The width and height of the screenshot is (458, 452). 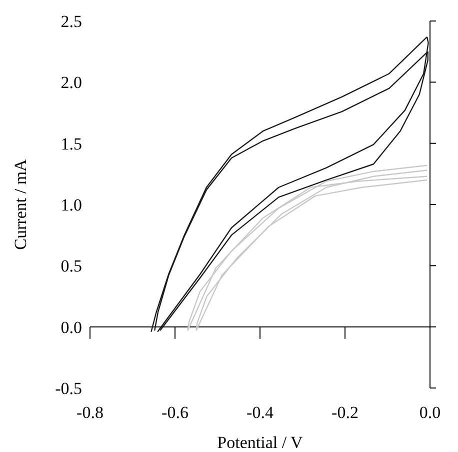 What do you see at coordinates (71, 266) in the screenshot?
I see `y-tick-label: 0.5` at bounding box center [71, 266].